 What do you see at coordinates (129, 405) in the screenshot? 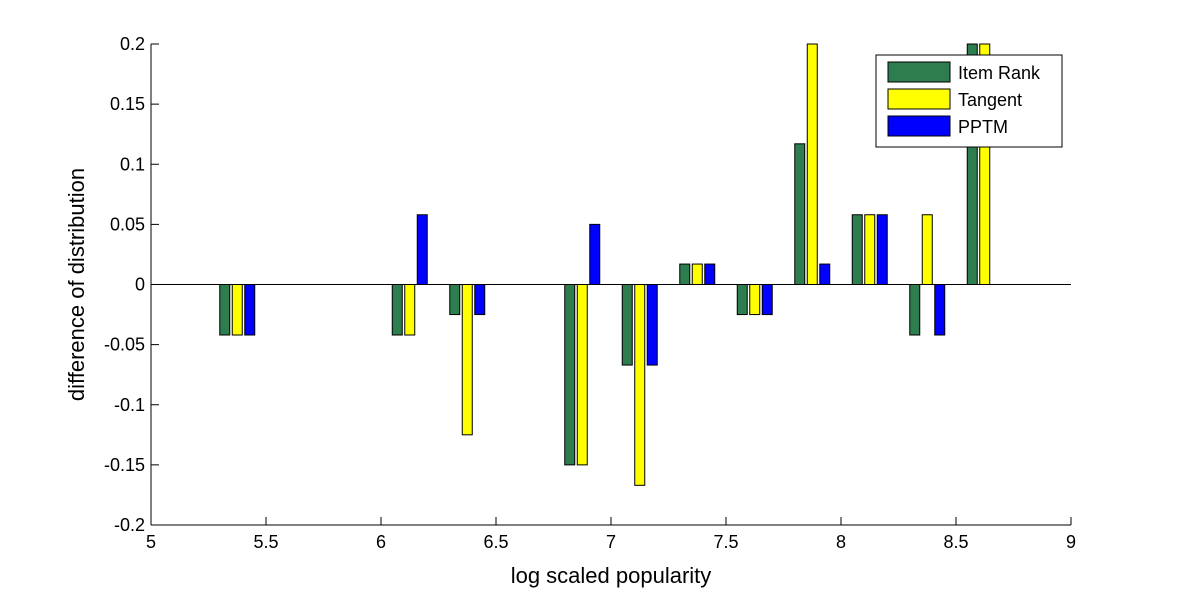
I see `y-tick-label: -0.1` at bounding box center [129, 405].